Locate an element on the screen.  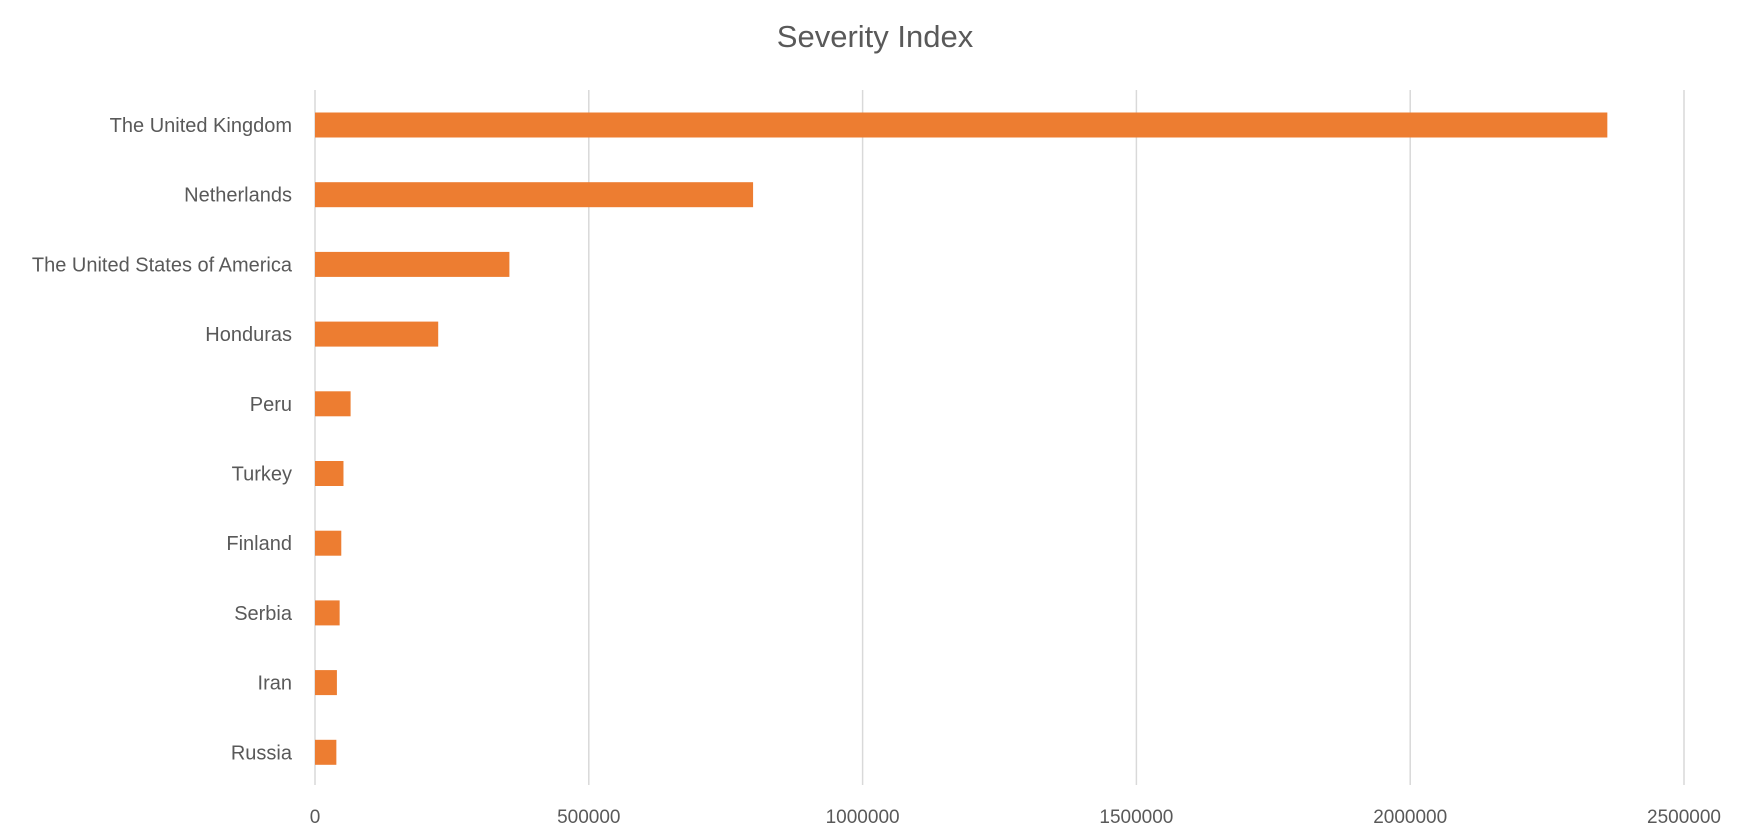
category-label: Peru is located at coordinates (271, 405).